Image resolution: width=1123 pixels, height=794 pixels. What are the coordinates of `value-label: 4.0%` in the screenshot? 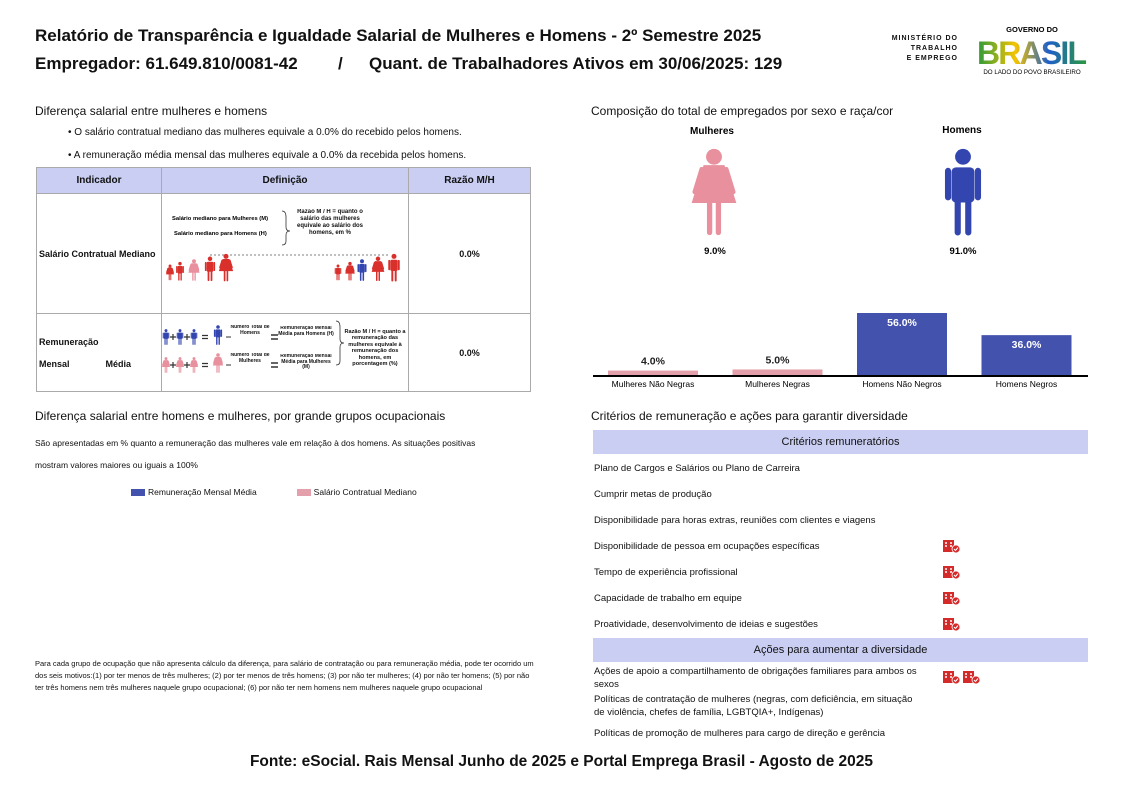 It's located at (653, 362).